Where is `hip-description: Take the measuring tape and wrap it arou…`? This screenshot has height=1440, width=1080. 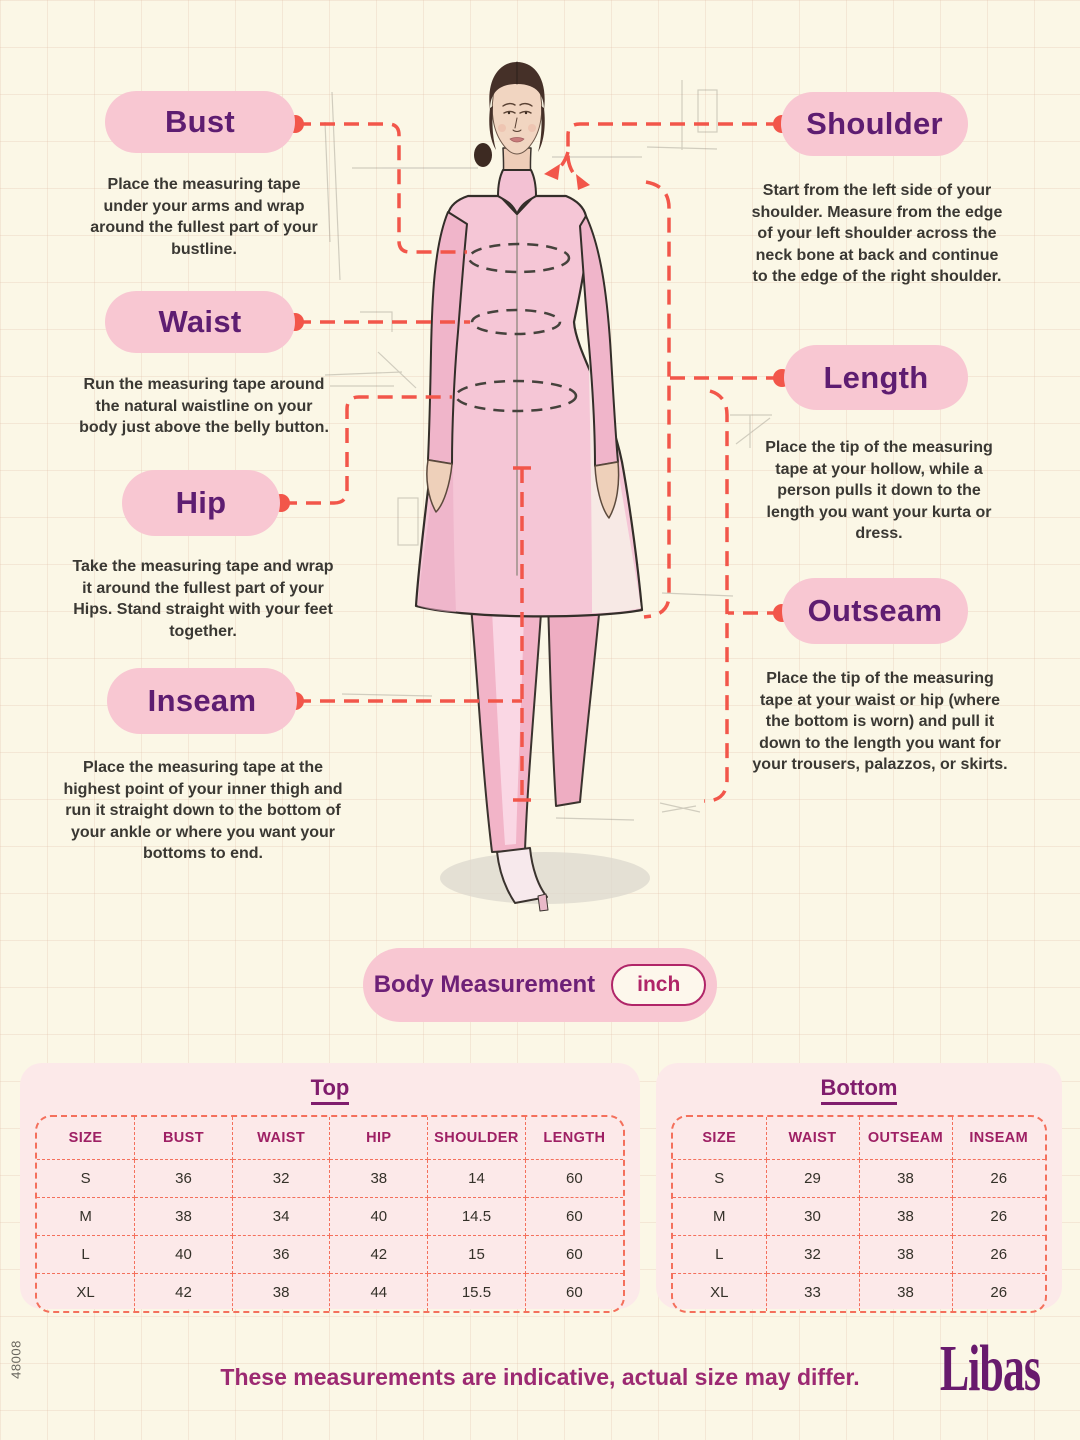 hip-description: Take the measuring tape and wrap it arou… is located at coordinates (203, 599).